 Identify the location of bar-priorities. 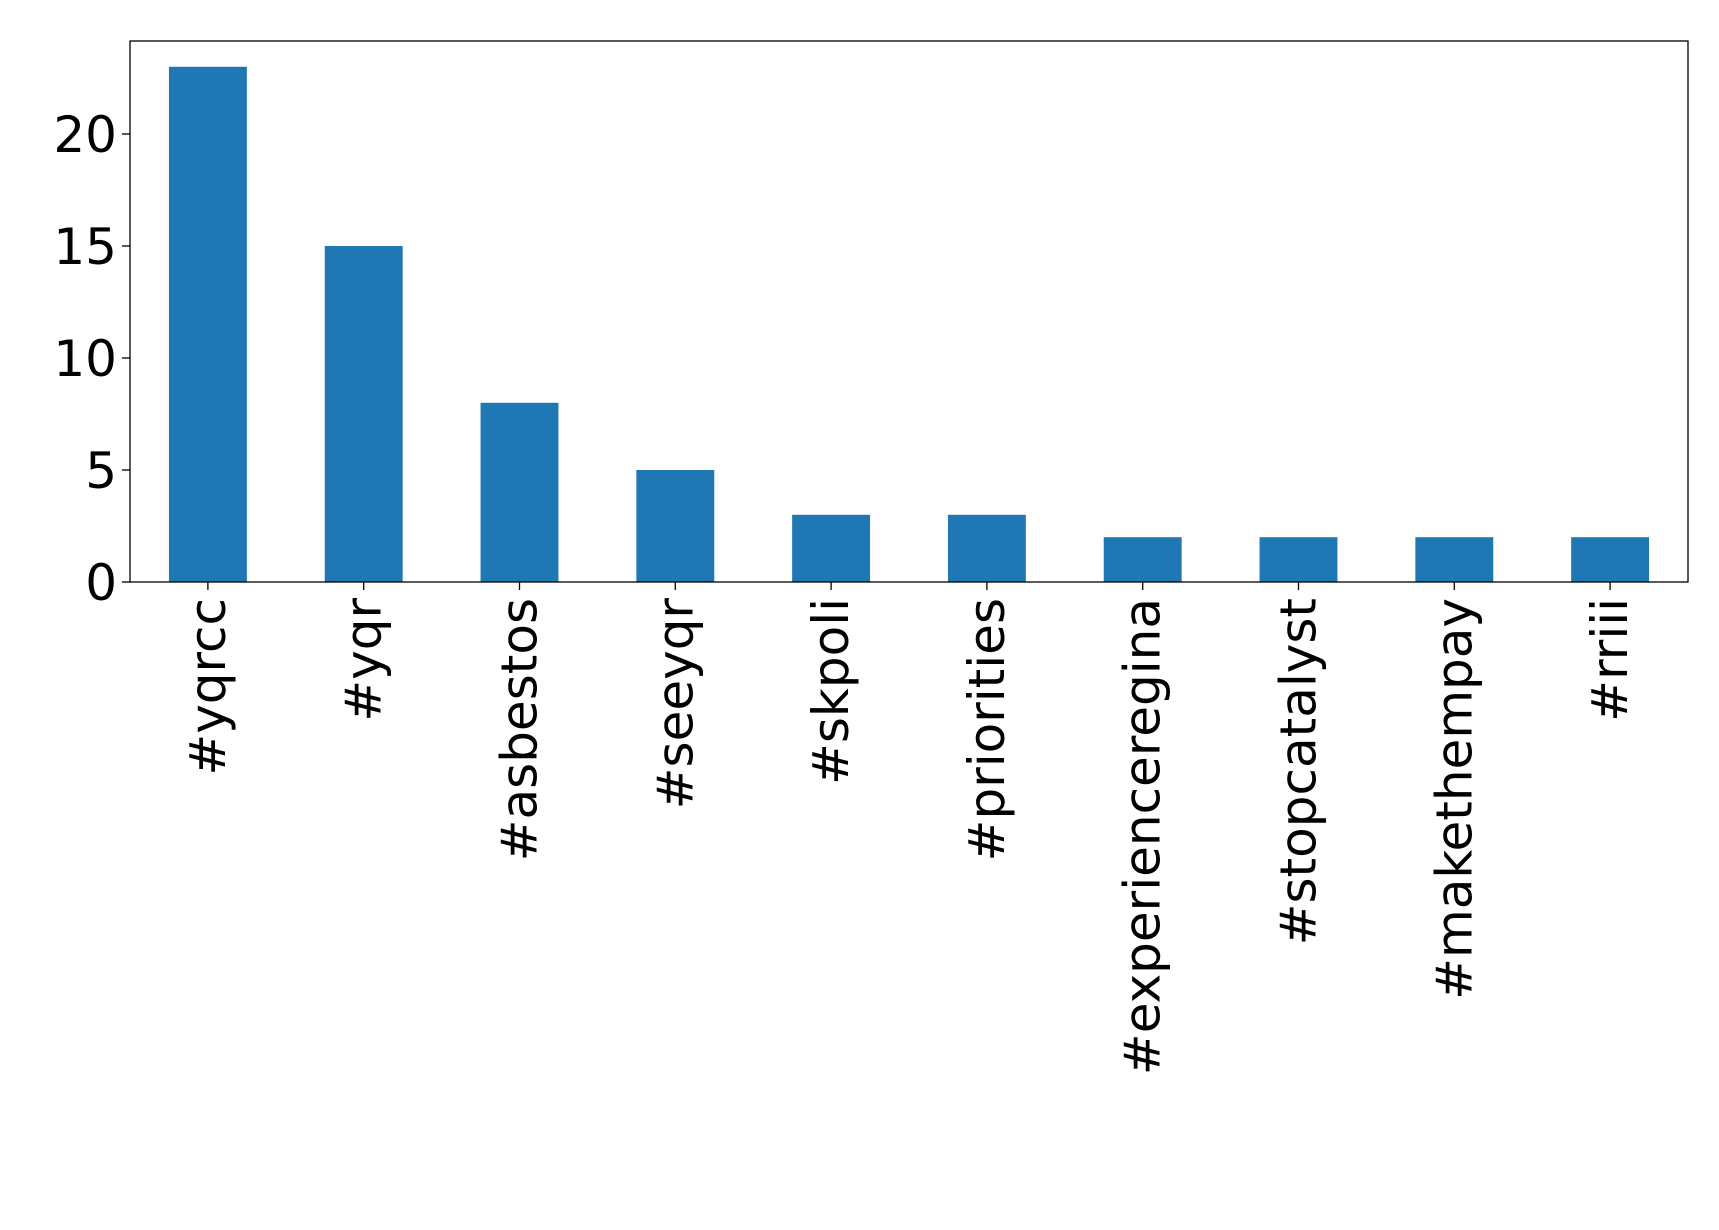
(986, 548).